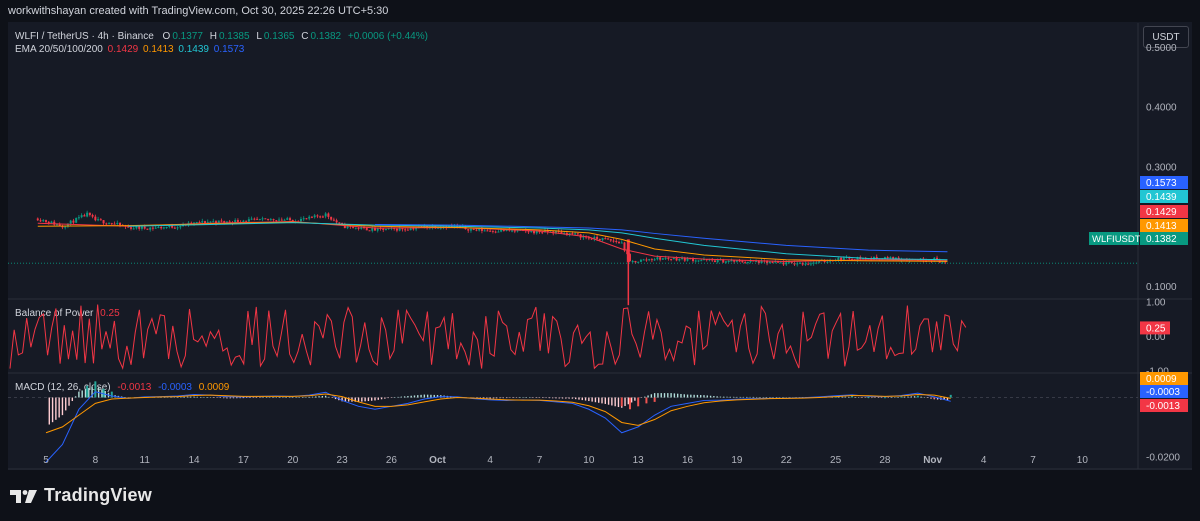 Image resolution: width=1200 pixels, height=521 pixels. I want to click on bop-tick-label: 1.00, so click(1156, 303).